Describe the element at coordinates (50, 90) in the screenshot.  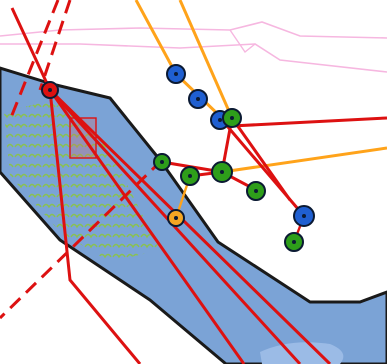
I see `red-marker` at that location.